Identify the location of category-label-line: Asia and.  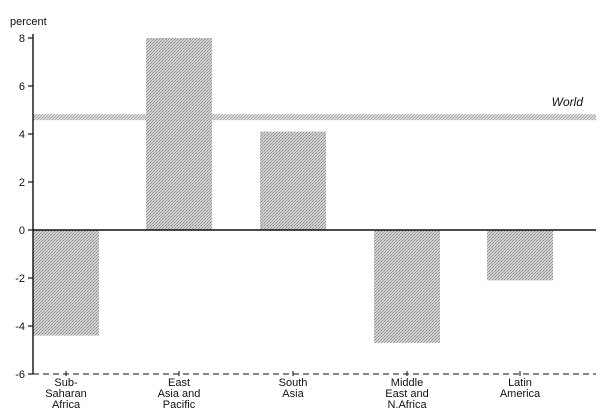
(179, 394).